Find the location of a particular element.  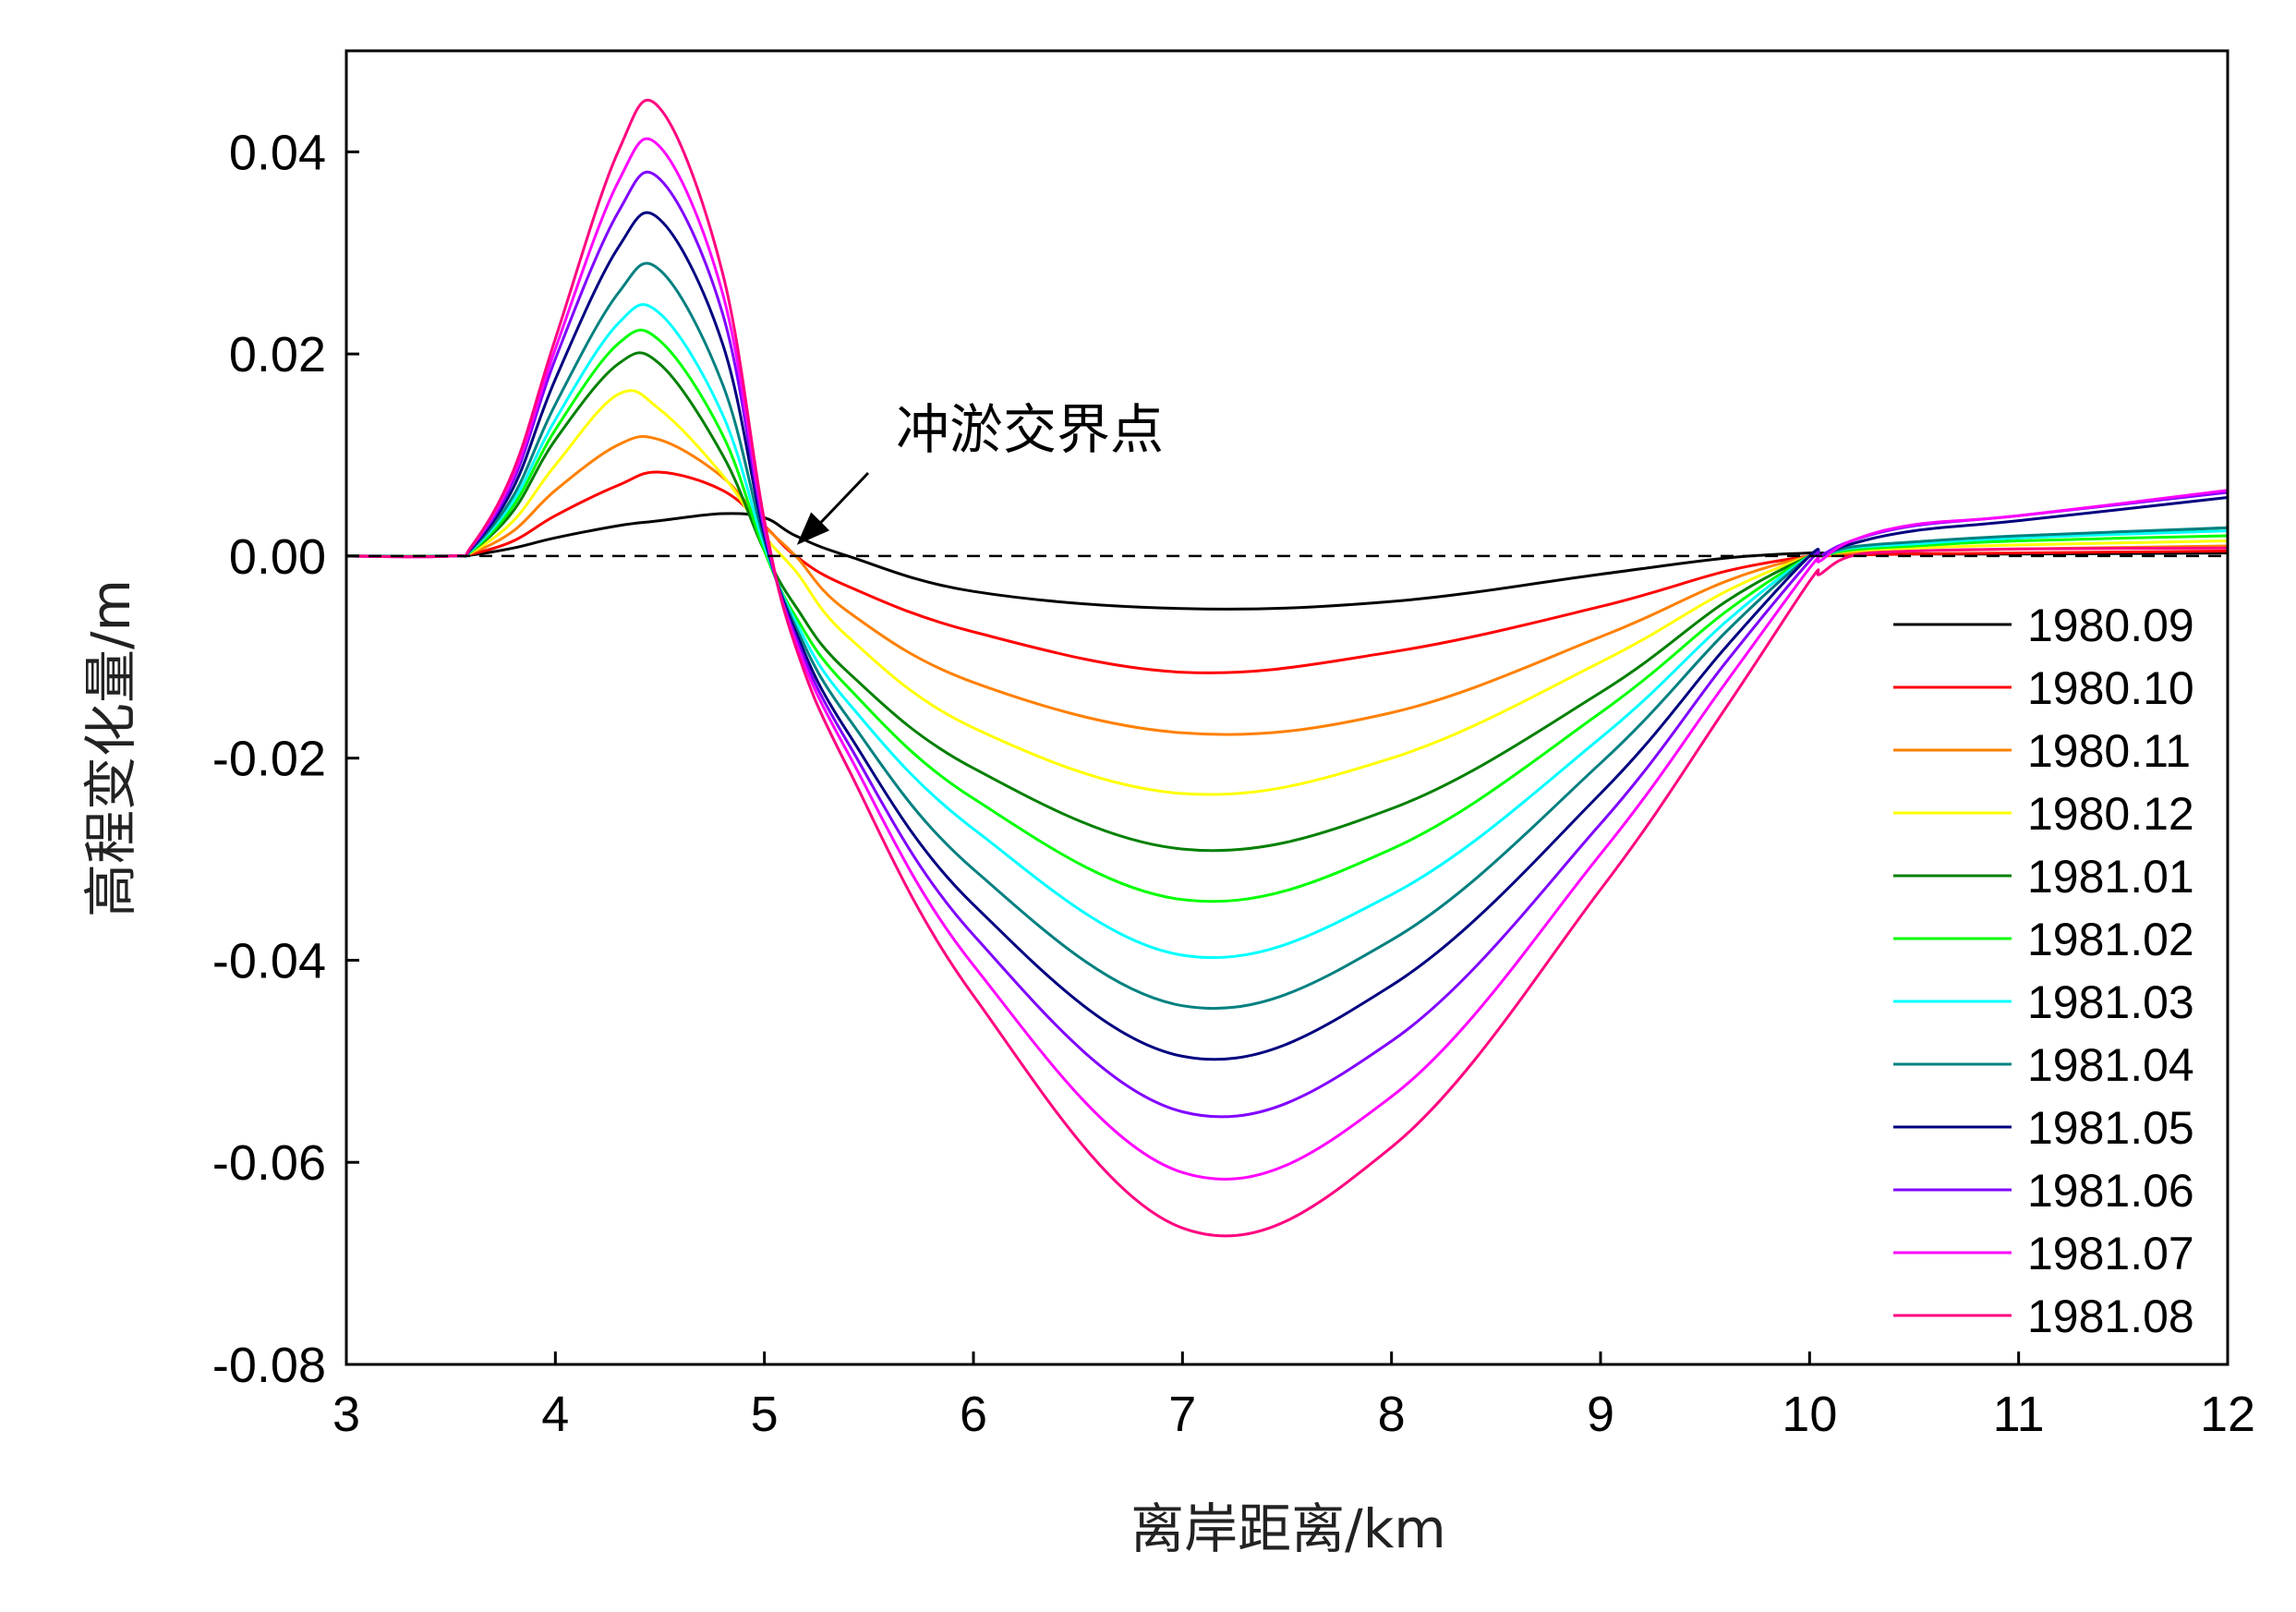

y-axis-title: 高程变化量/m is located at coordinates (110, 748).